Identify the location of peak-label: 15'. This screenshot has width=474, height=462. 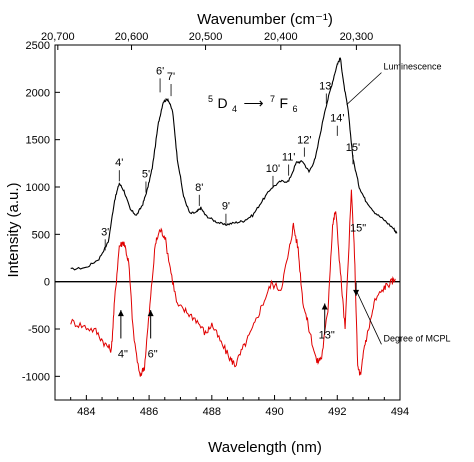
(353, 148).